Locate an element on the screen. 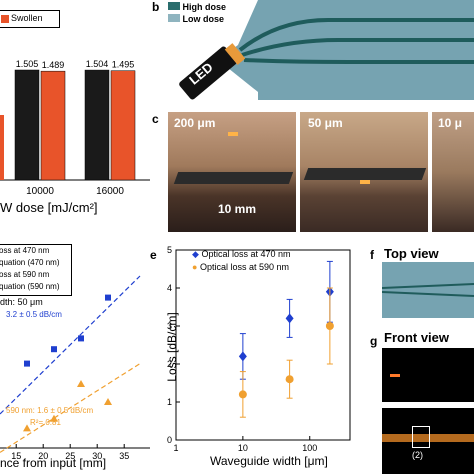 This screenshot has height=474, width=474. y-tick-label: 4 is located at coordinates (169, 288).